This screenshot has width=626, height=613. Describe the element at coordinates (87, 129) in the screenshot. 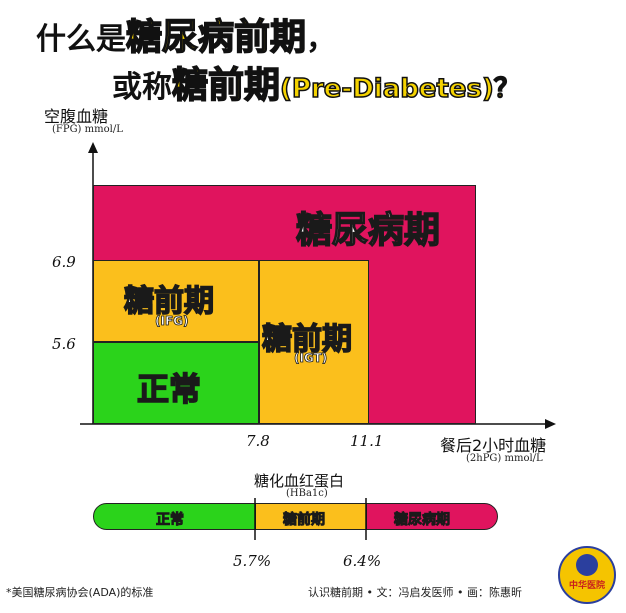

I see `y-axis-unit: (FPG) mmol/L` at that location.